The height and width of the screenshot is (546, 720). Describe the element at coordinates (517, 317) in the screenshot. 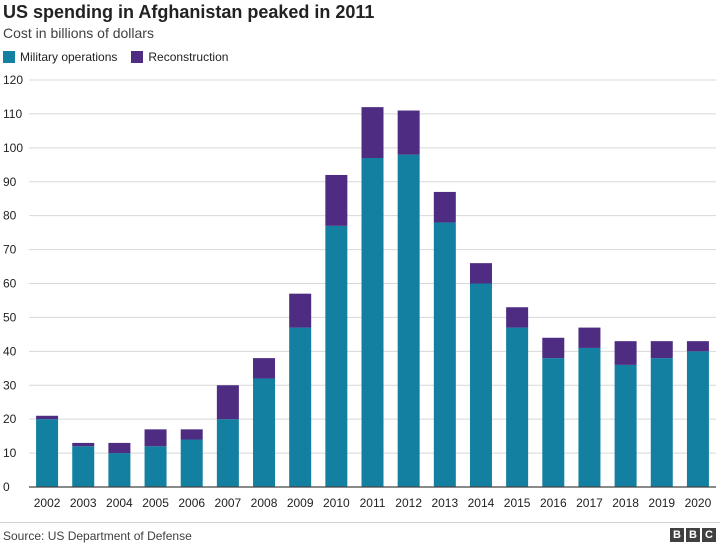

I see `bar-reconstruction-2015` at that location.